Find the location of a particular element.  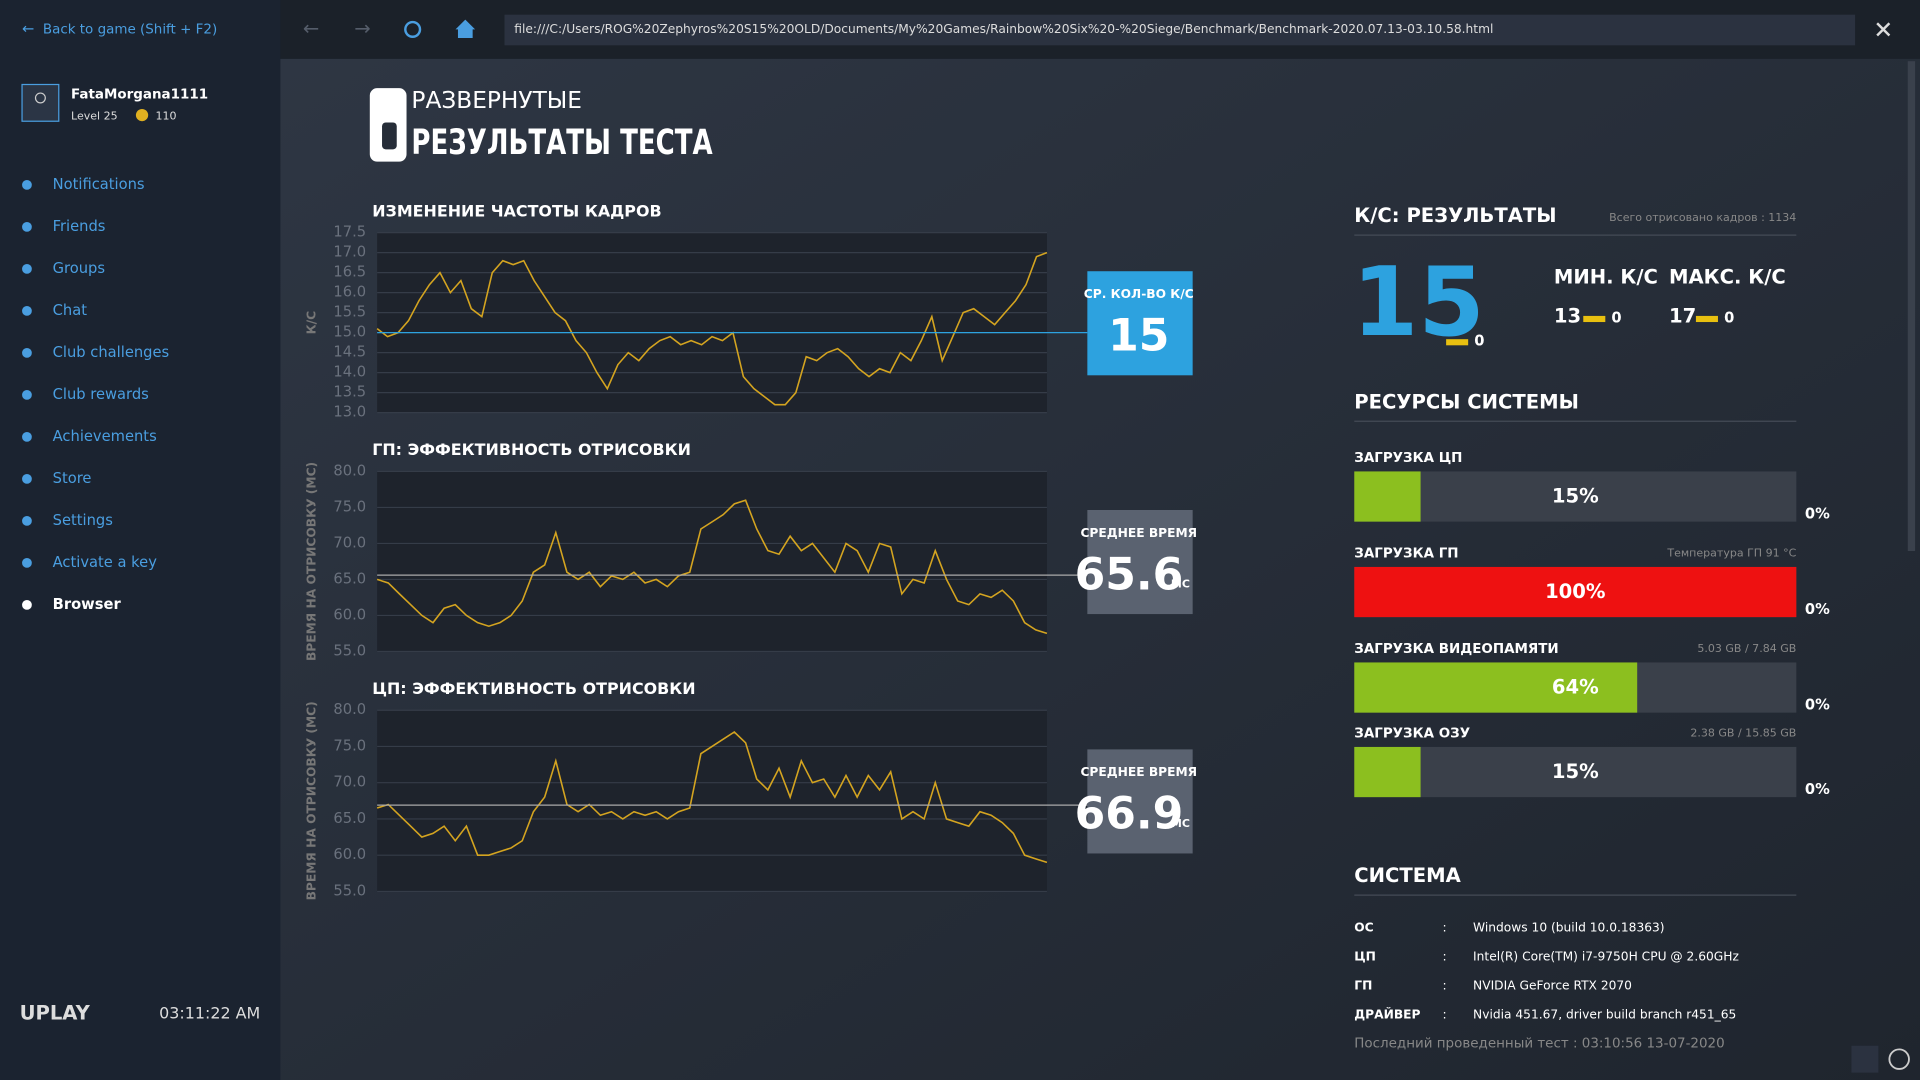

delta-dash is located at coordinates (1457, 342).